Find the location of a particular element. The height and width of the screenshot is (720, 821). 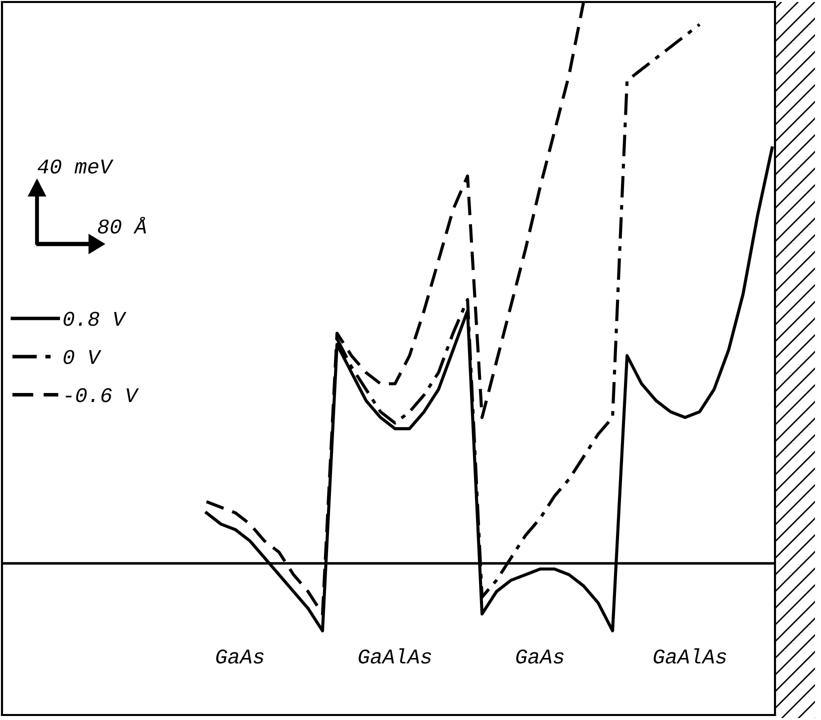

text: 80 Å is located at coordinates (122, 225).